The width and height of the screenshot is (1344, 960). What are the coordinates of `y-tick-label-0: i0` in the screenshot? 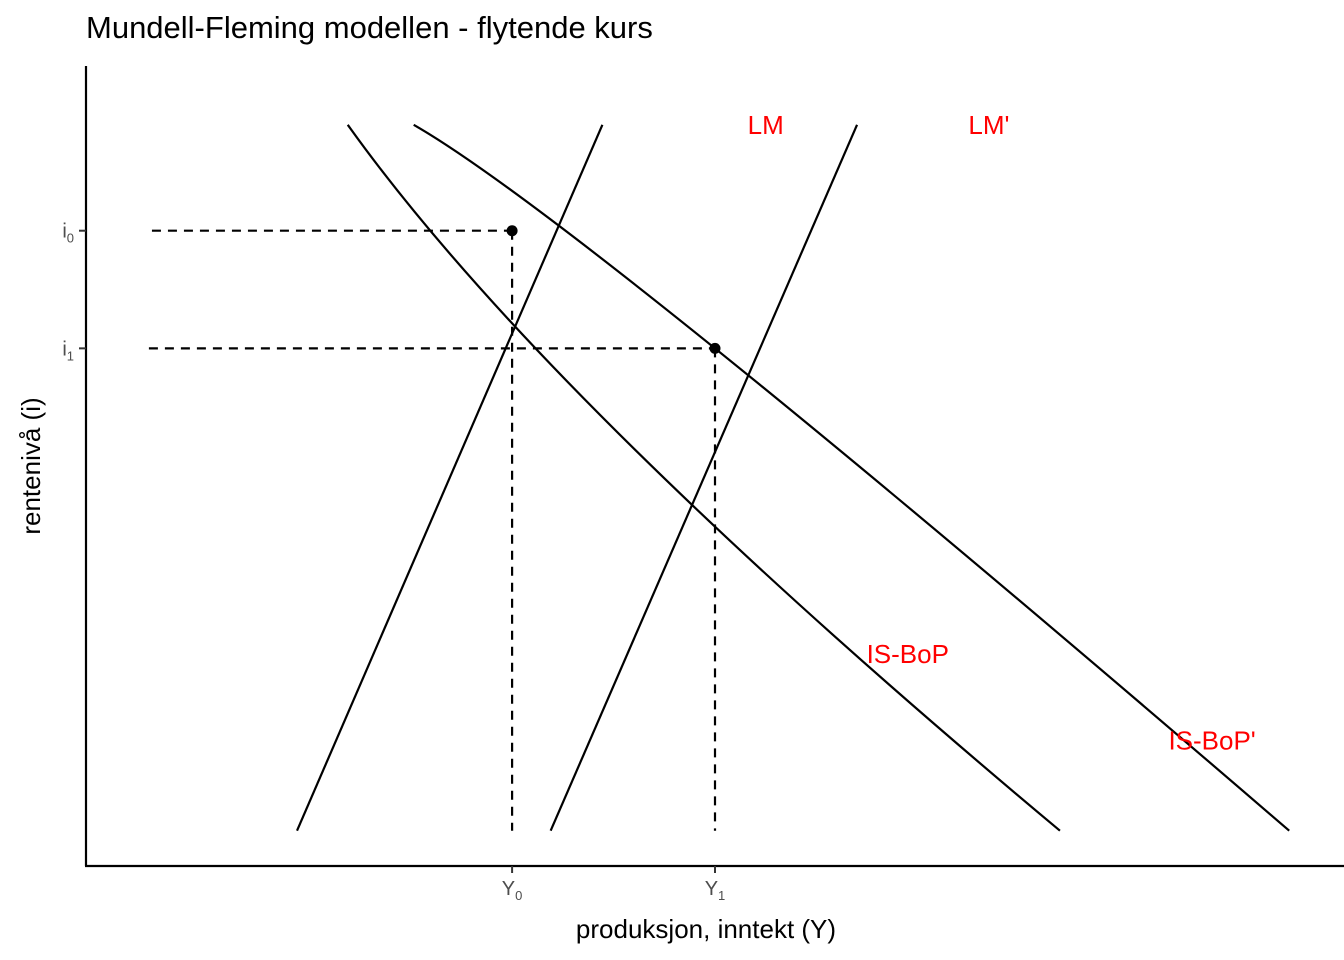 It's located at (68, 233).